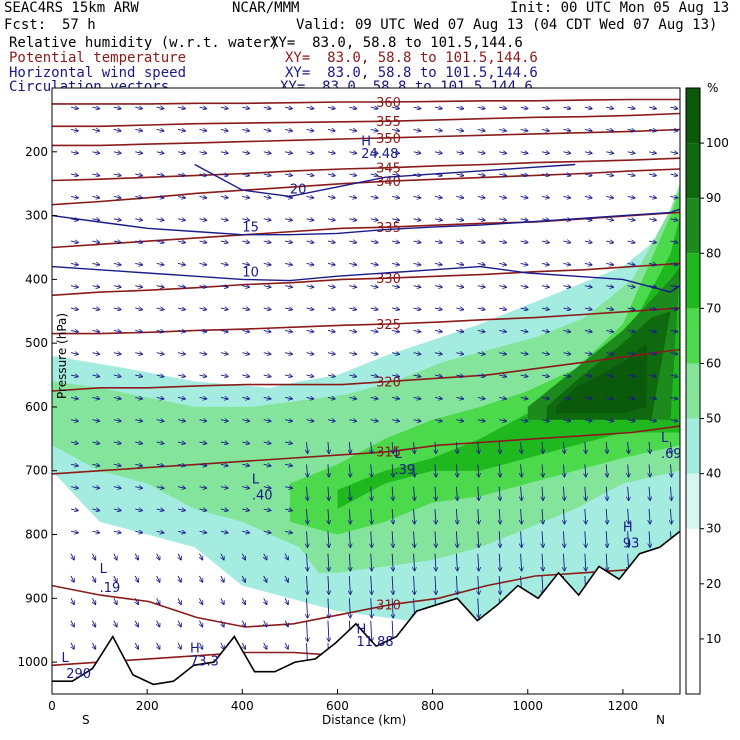  Describe the element at coordinates (665, 438) in the screenshot. I see `annotation-6: L` at that location.